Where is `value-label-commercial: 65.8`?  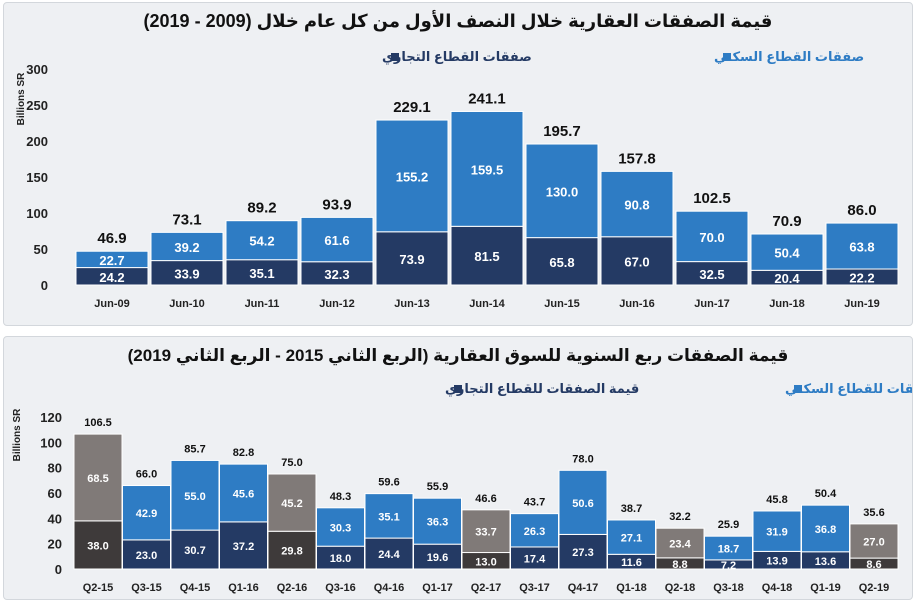 value-label-commercial: 65.8 is located at coordinates (561, 262).